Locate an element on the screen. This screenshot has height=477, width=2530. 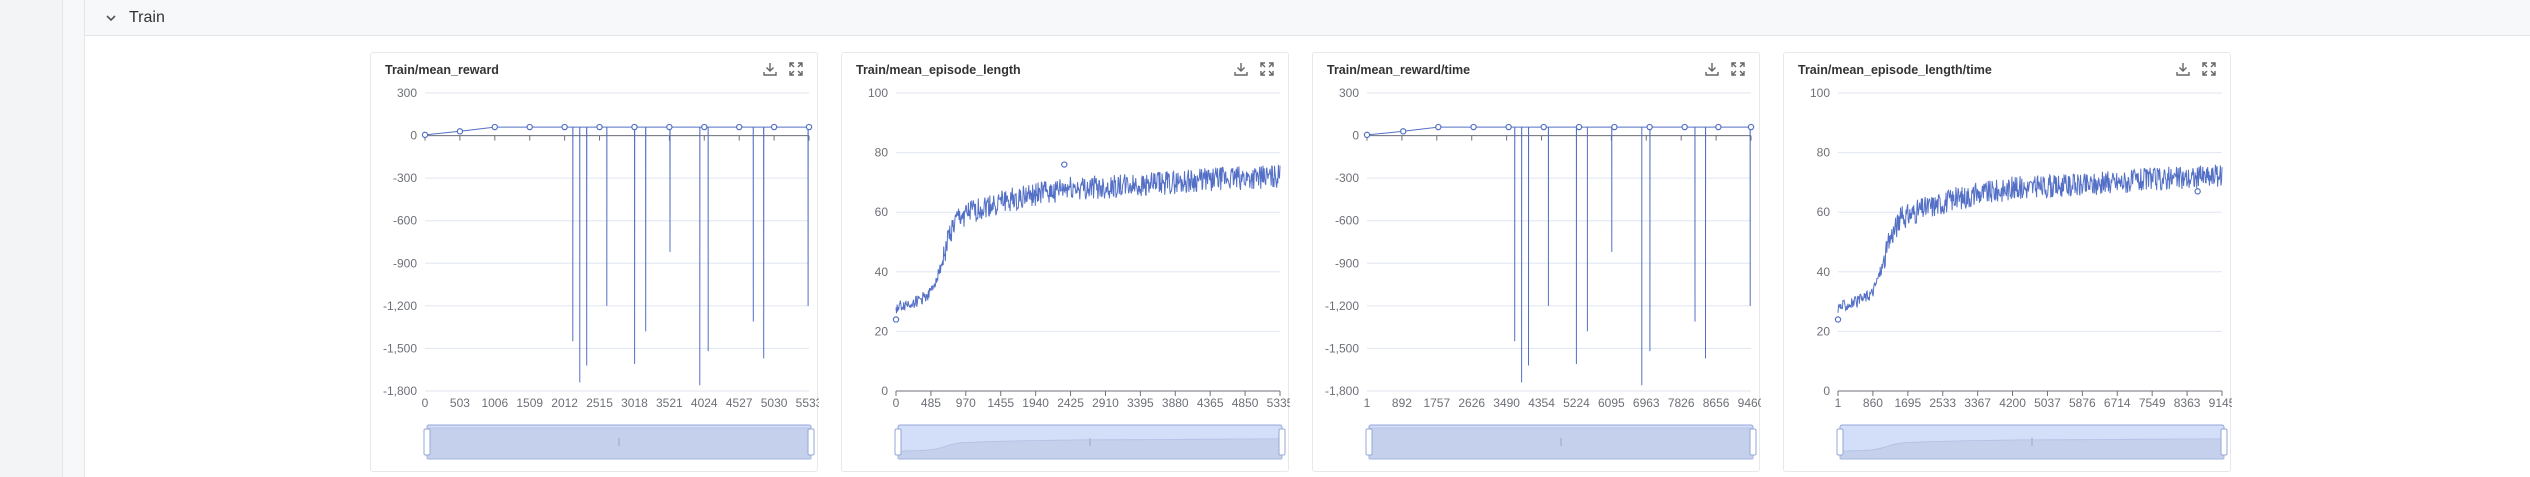
x-tick-label: 1509 is located at coordinates (529, 403).